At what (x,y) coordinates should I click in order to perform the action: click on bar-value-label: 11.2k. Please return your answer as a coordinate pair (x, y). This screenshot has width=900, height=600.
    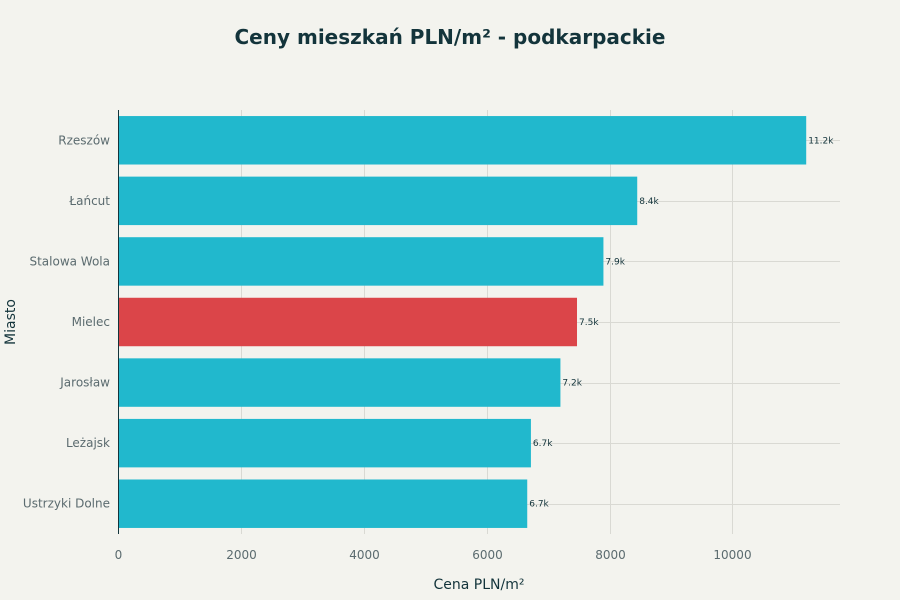
    Looking at the image, I should click on (821, 141).